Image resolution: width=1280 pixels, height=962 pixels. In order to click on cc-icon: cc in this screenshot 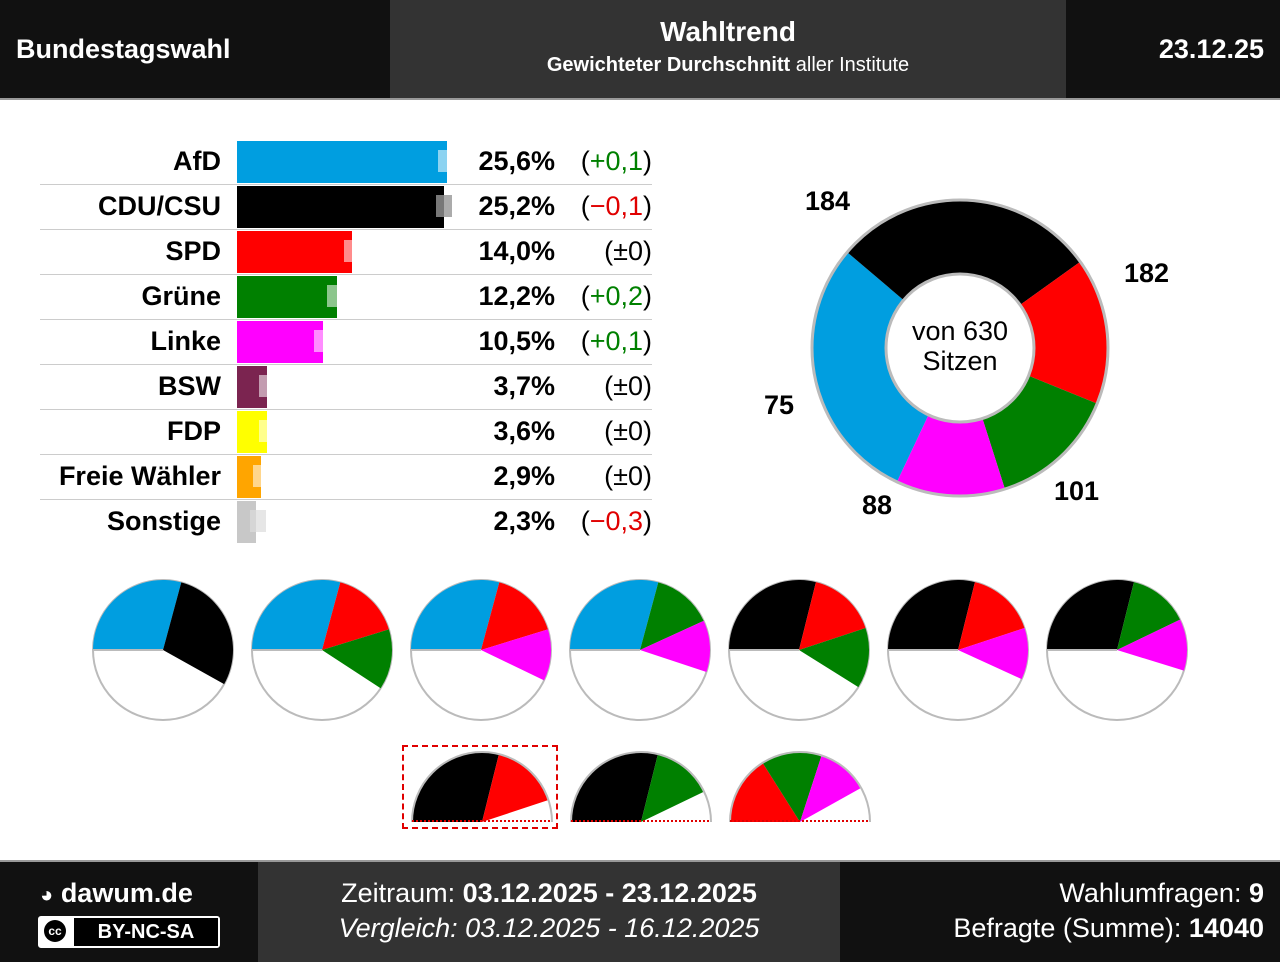, I will do `click(55, 931)`.